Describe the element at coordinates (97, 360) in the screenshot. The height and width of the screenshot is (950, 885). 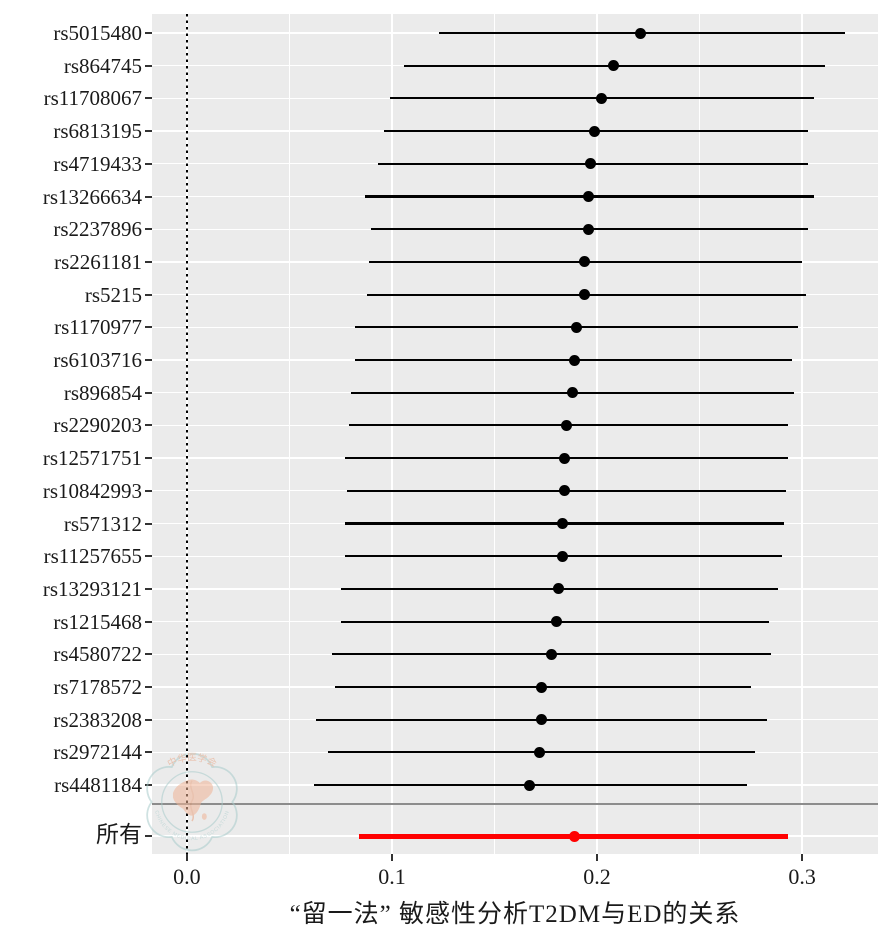
I see `y-axis-label: rs6103716` at that location.